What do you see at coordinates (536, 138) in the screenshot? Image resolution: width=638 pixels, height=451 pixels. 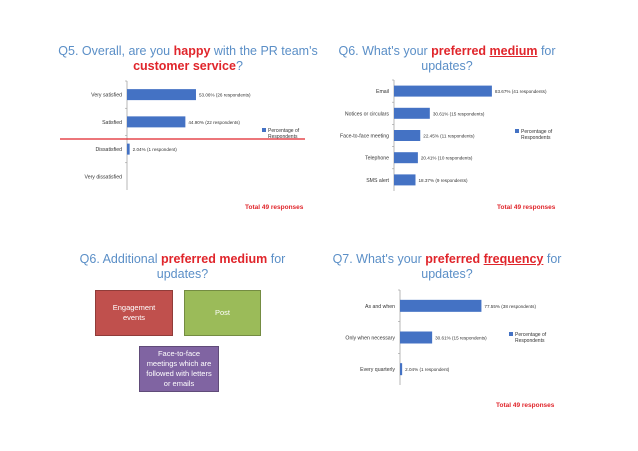 I see `q6-legend-text: Respondents` at bounding box center [536, 138].